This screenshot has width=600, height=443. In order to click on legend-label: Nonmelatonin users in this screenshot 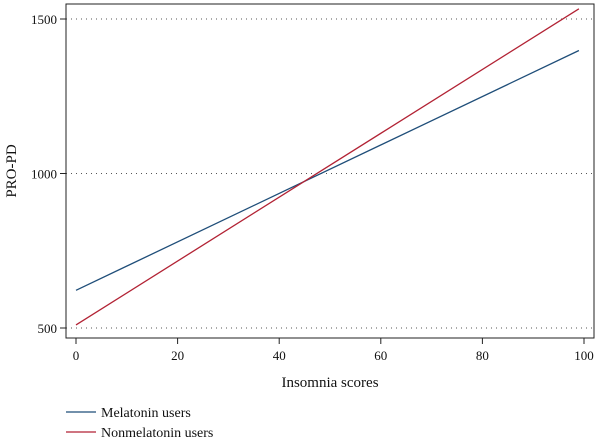, I will do `click(157, 433)`.